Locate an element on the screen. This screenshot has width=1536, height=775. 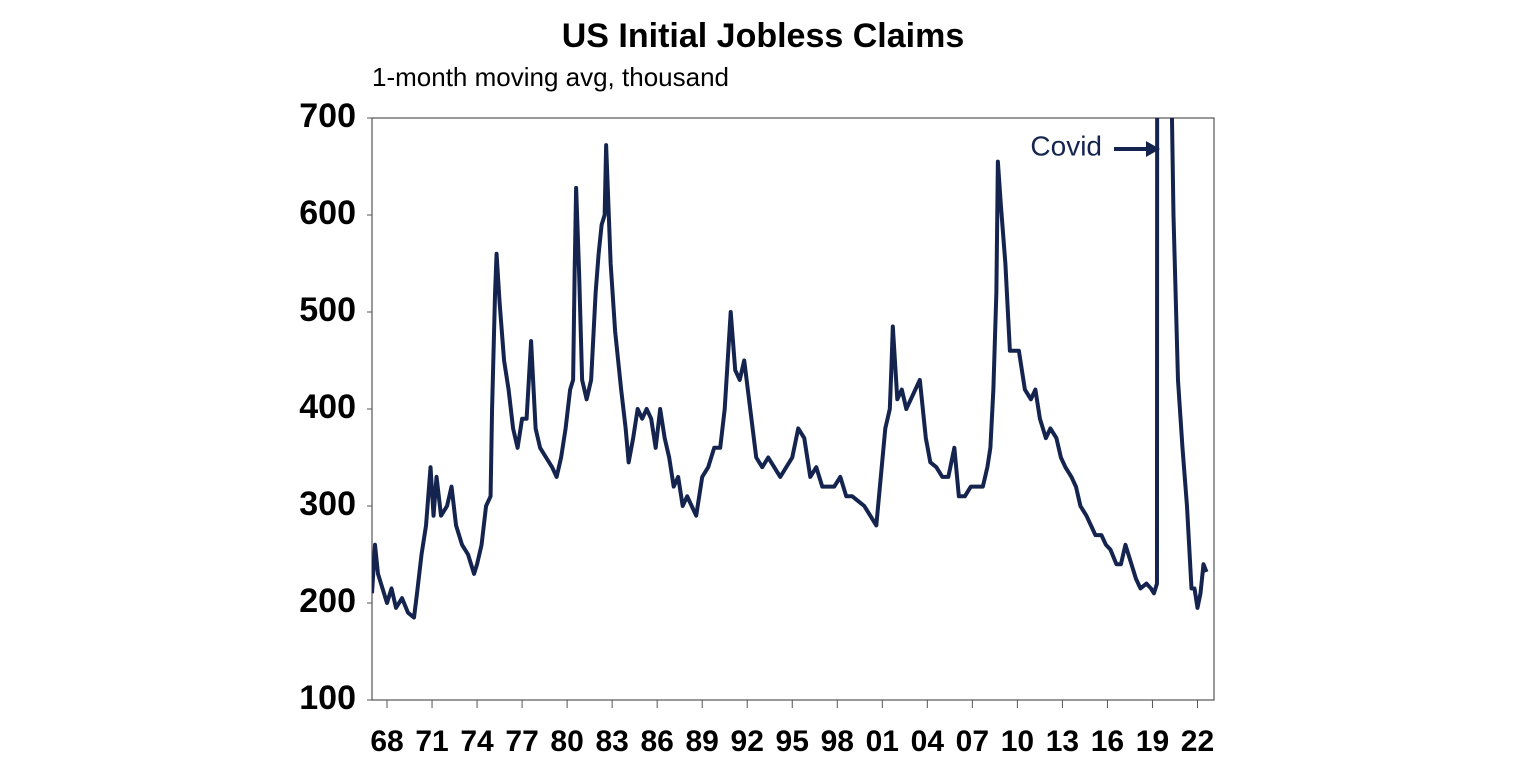
x-tick-label: 22 is located at coordinates (1197, 741).